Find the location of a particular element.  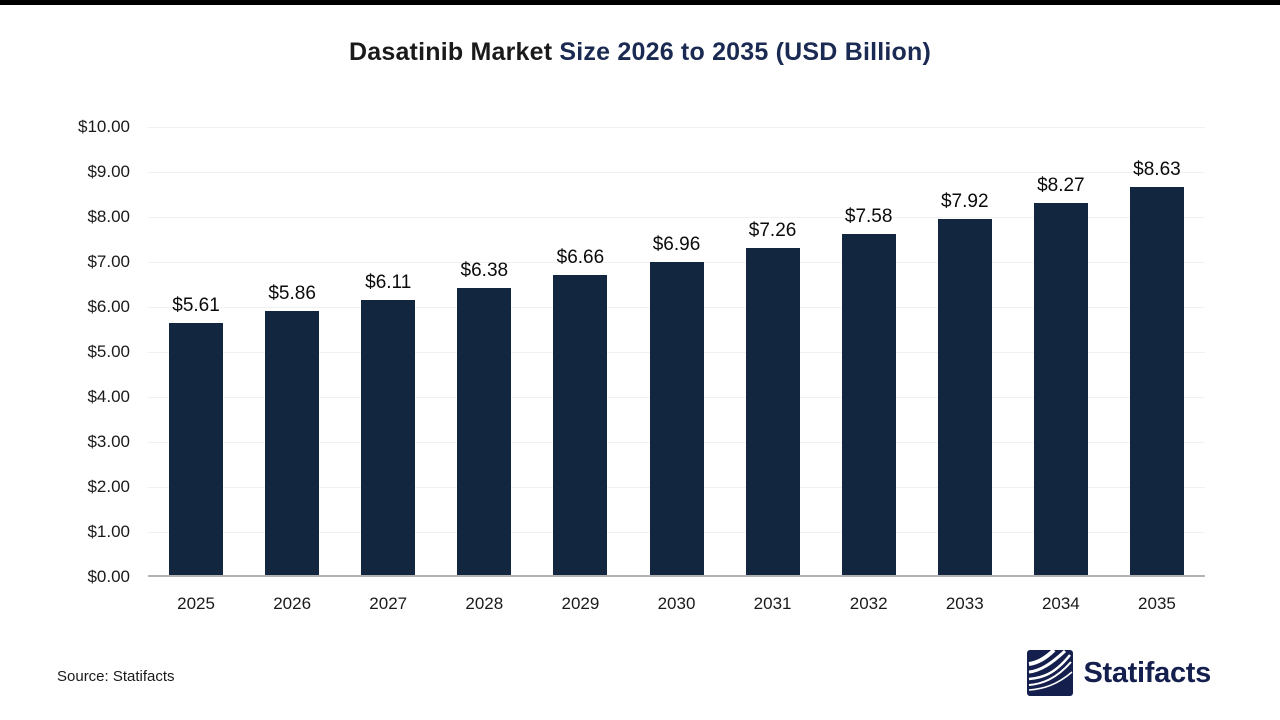

y-tick-label: $10.00 is located at coordinates (104, 126).